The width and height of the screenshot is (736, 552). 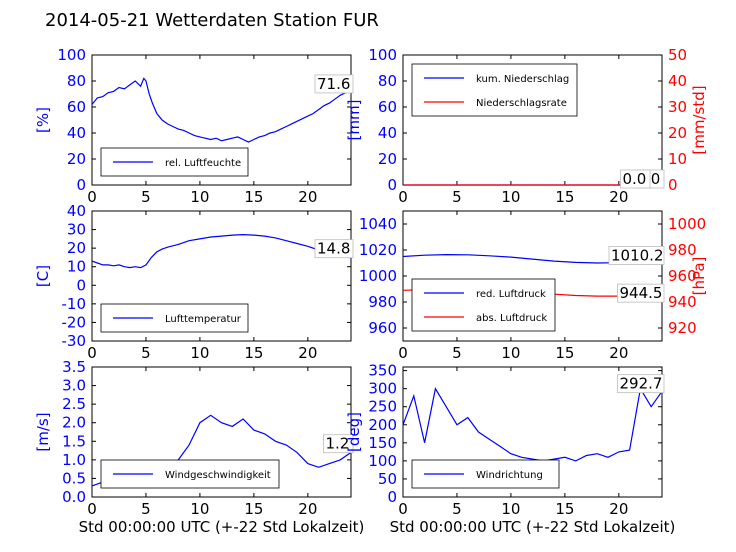 What do you see at coordinates (618, 197) in the screenshot?
I see `precip-xtick-label: 20` at bounding box center [618, 197].